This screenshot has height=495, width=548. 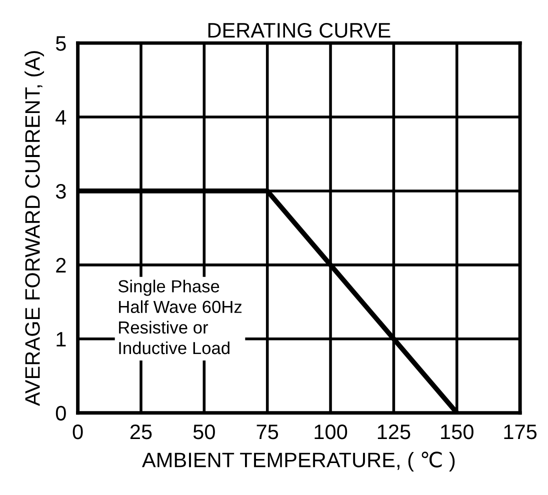 What do you see at coordinates (61, 413) in the screenshot?
I see `y-tick-label: 0` at bounding box center [61, 413].